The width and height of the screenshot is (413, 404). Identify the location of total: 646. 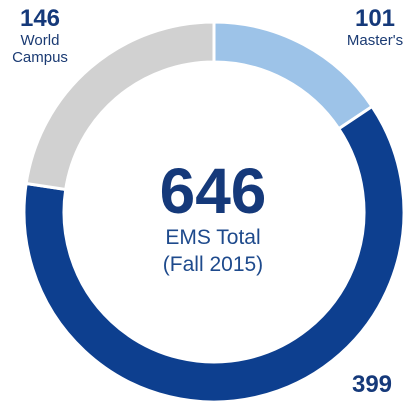
(213, 191).